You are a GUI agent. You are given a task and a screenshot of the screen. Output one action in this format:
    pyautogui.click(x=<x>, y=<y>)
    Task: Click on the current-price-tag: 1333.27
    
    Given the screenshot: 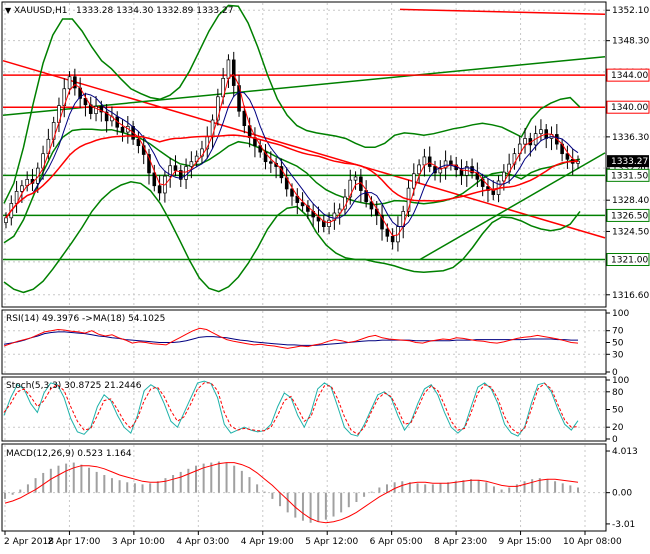 What is the action you would take?
    pyautogui.click(x=628, y=161)
    